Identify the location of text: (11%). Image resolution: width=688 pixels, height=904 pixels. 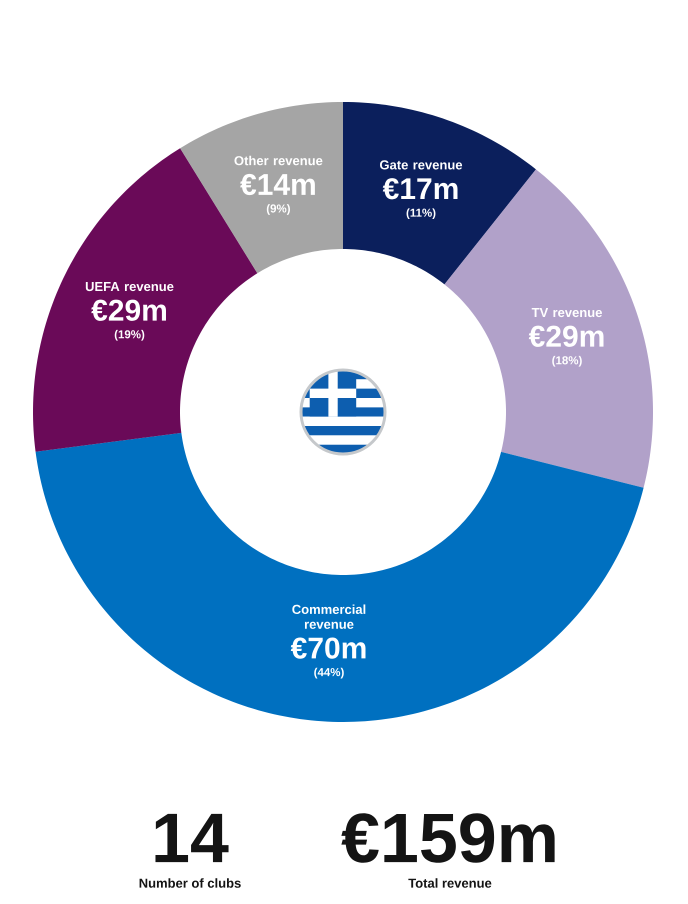
(421, 214).